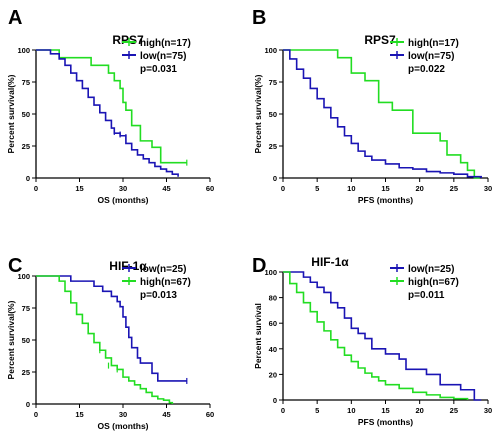  I want to click on y-tick-label: 40, so click(273, 349).